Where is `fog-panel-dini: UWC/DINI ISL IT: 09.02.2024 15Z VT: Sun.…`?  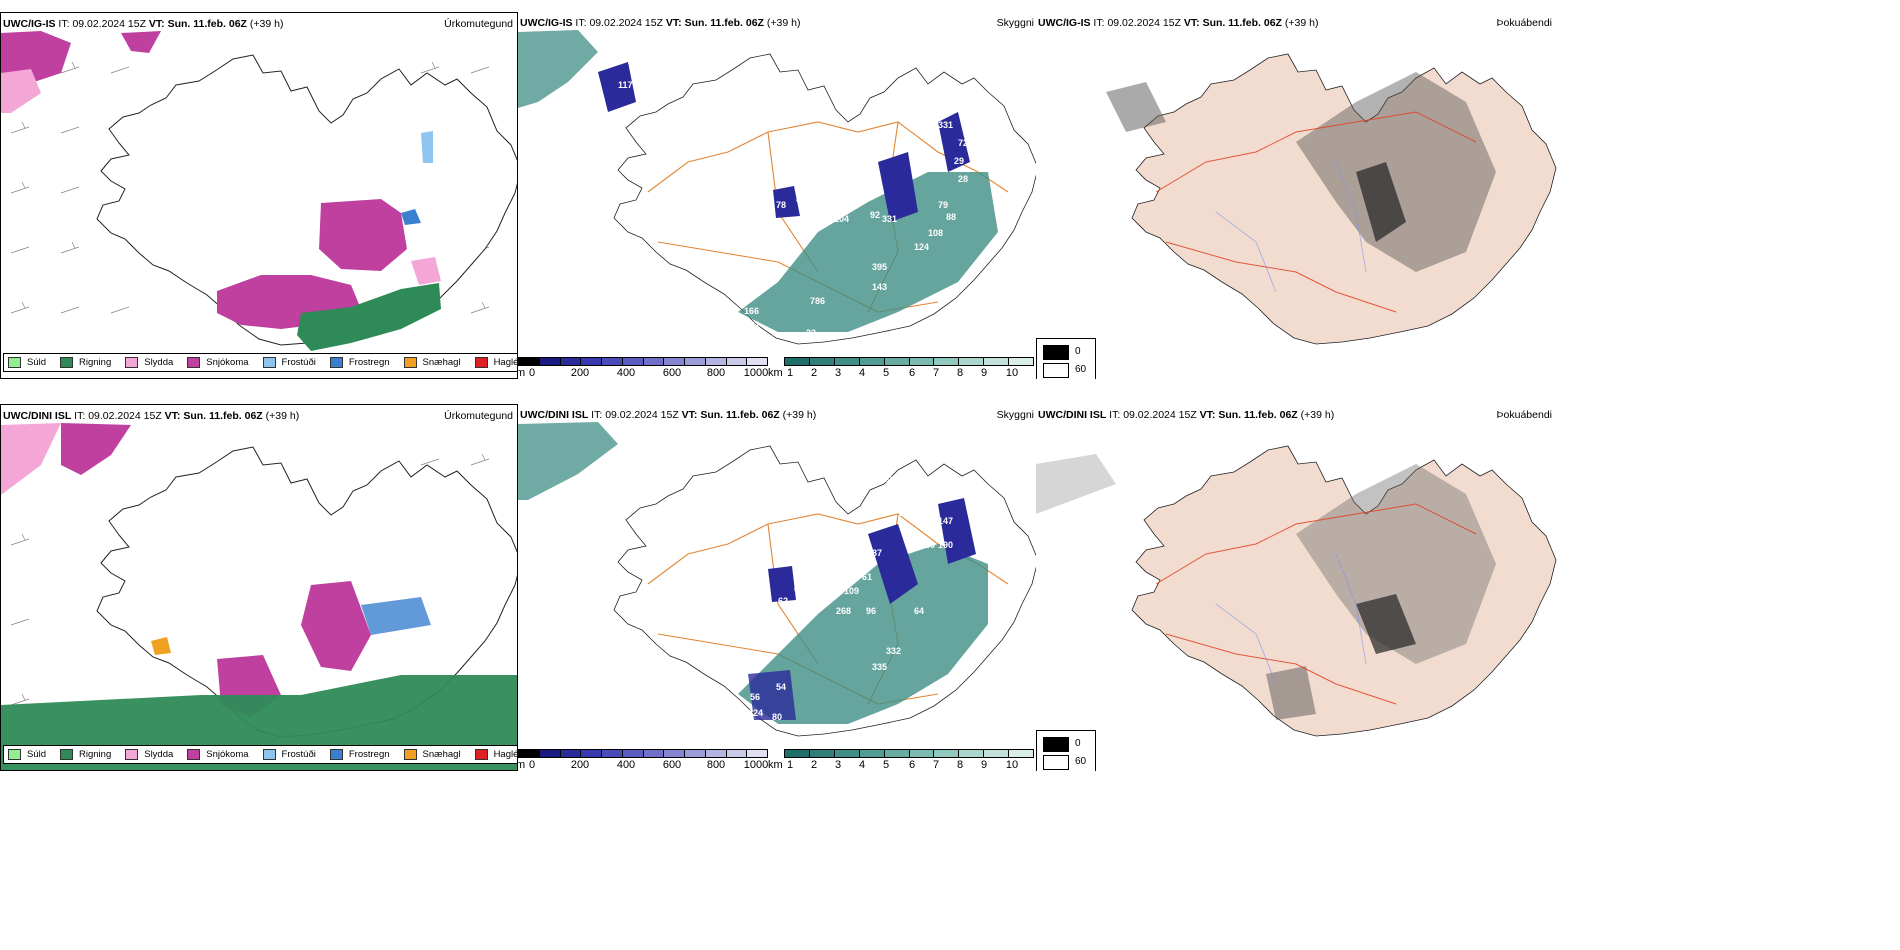 fog-panel-dini: UWC/DINI ISL IT: 09.02.2024 15Z VT: Sun.… is located at coordinates (1298, 587).